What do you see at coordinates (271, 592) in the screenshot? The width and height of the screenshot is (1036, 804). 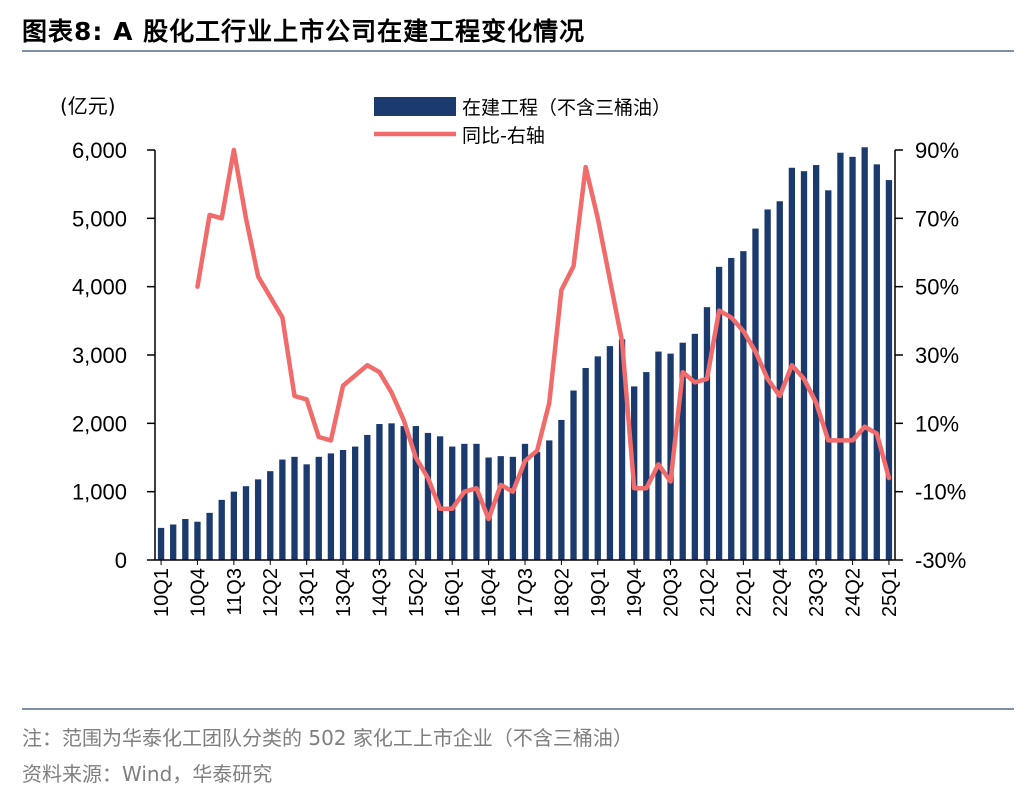 I see `x-tick-label: 12Q2` at bounding box center [271, 592].